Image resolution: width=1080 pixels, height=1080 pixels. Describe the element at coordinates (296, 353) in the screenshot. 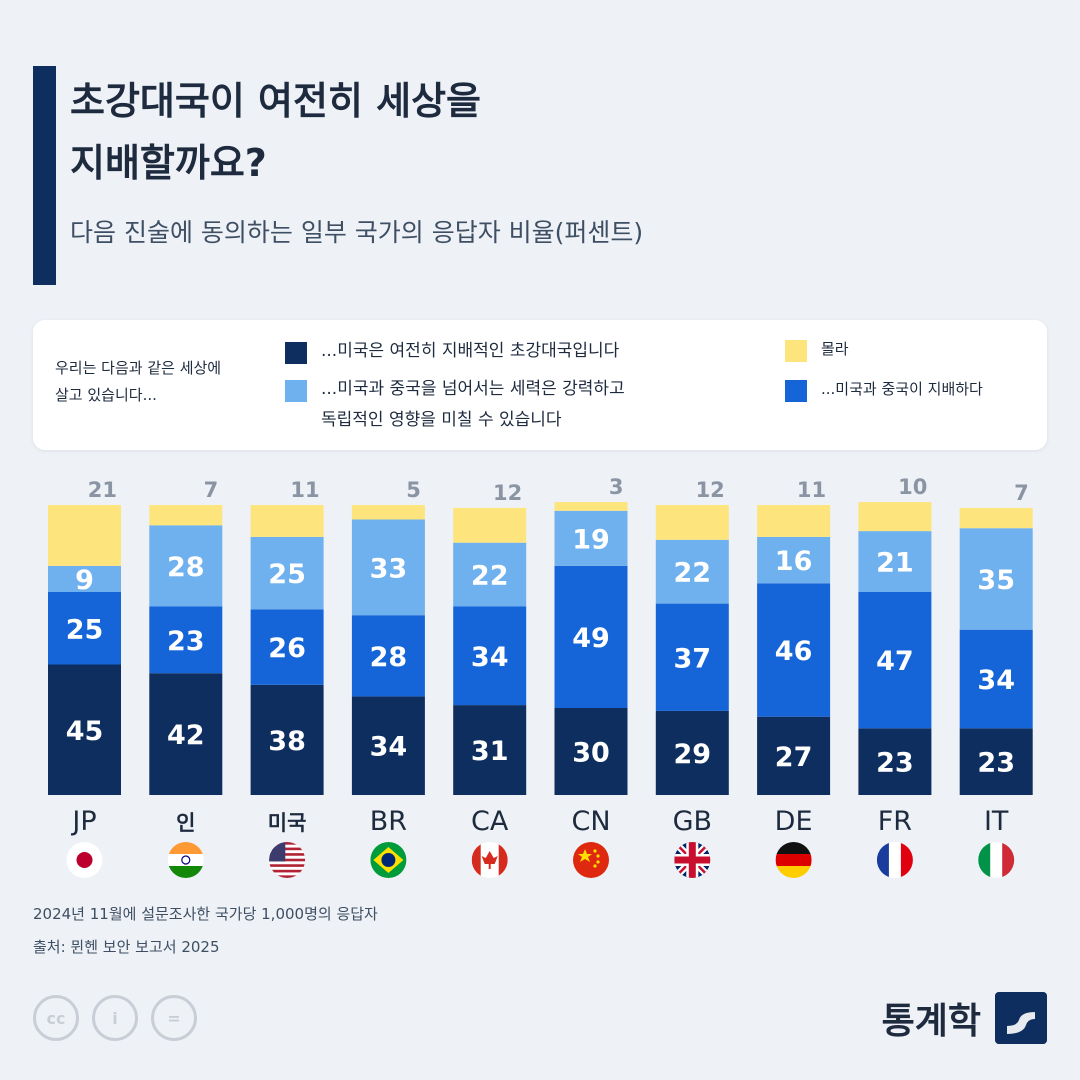

I see `legend-swatch-navy` at that location.